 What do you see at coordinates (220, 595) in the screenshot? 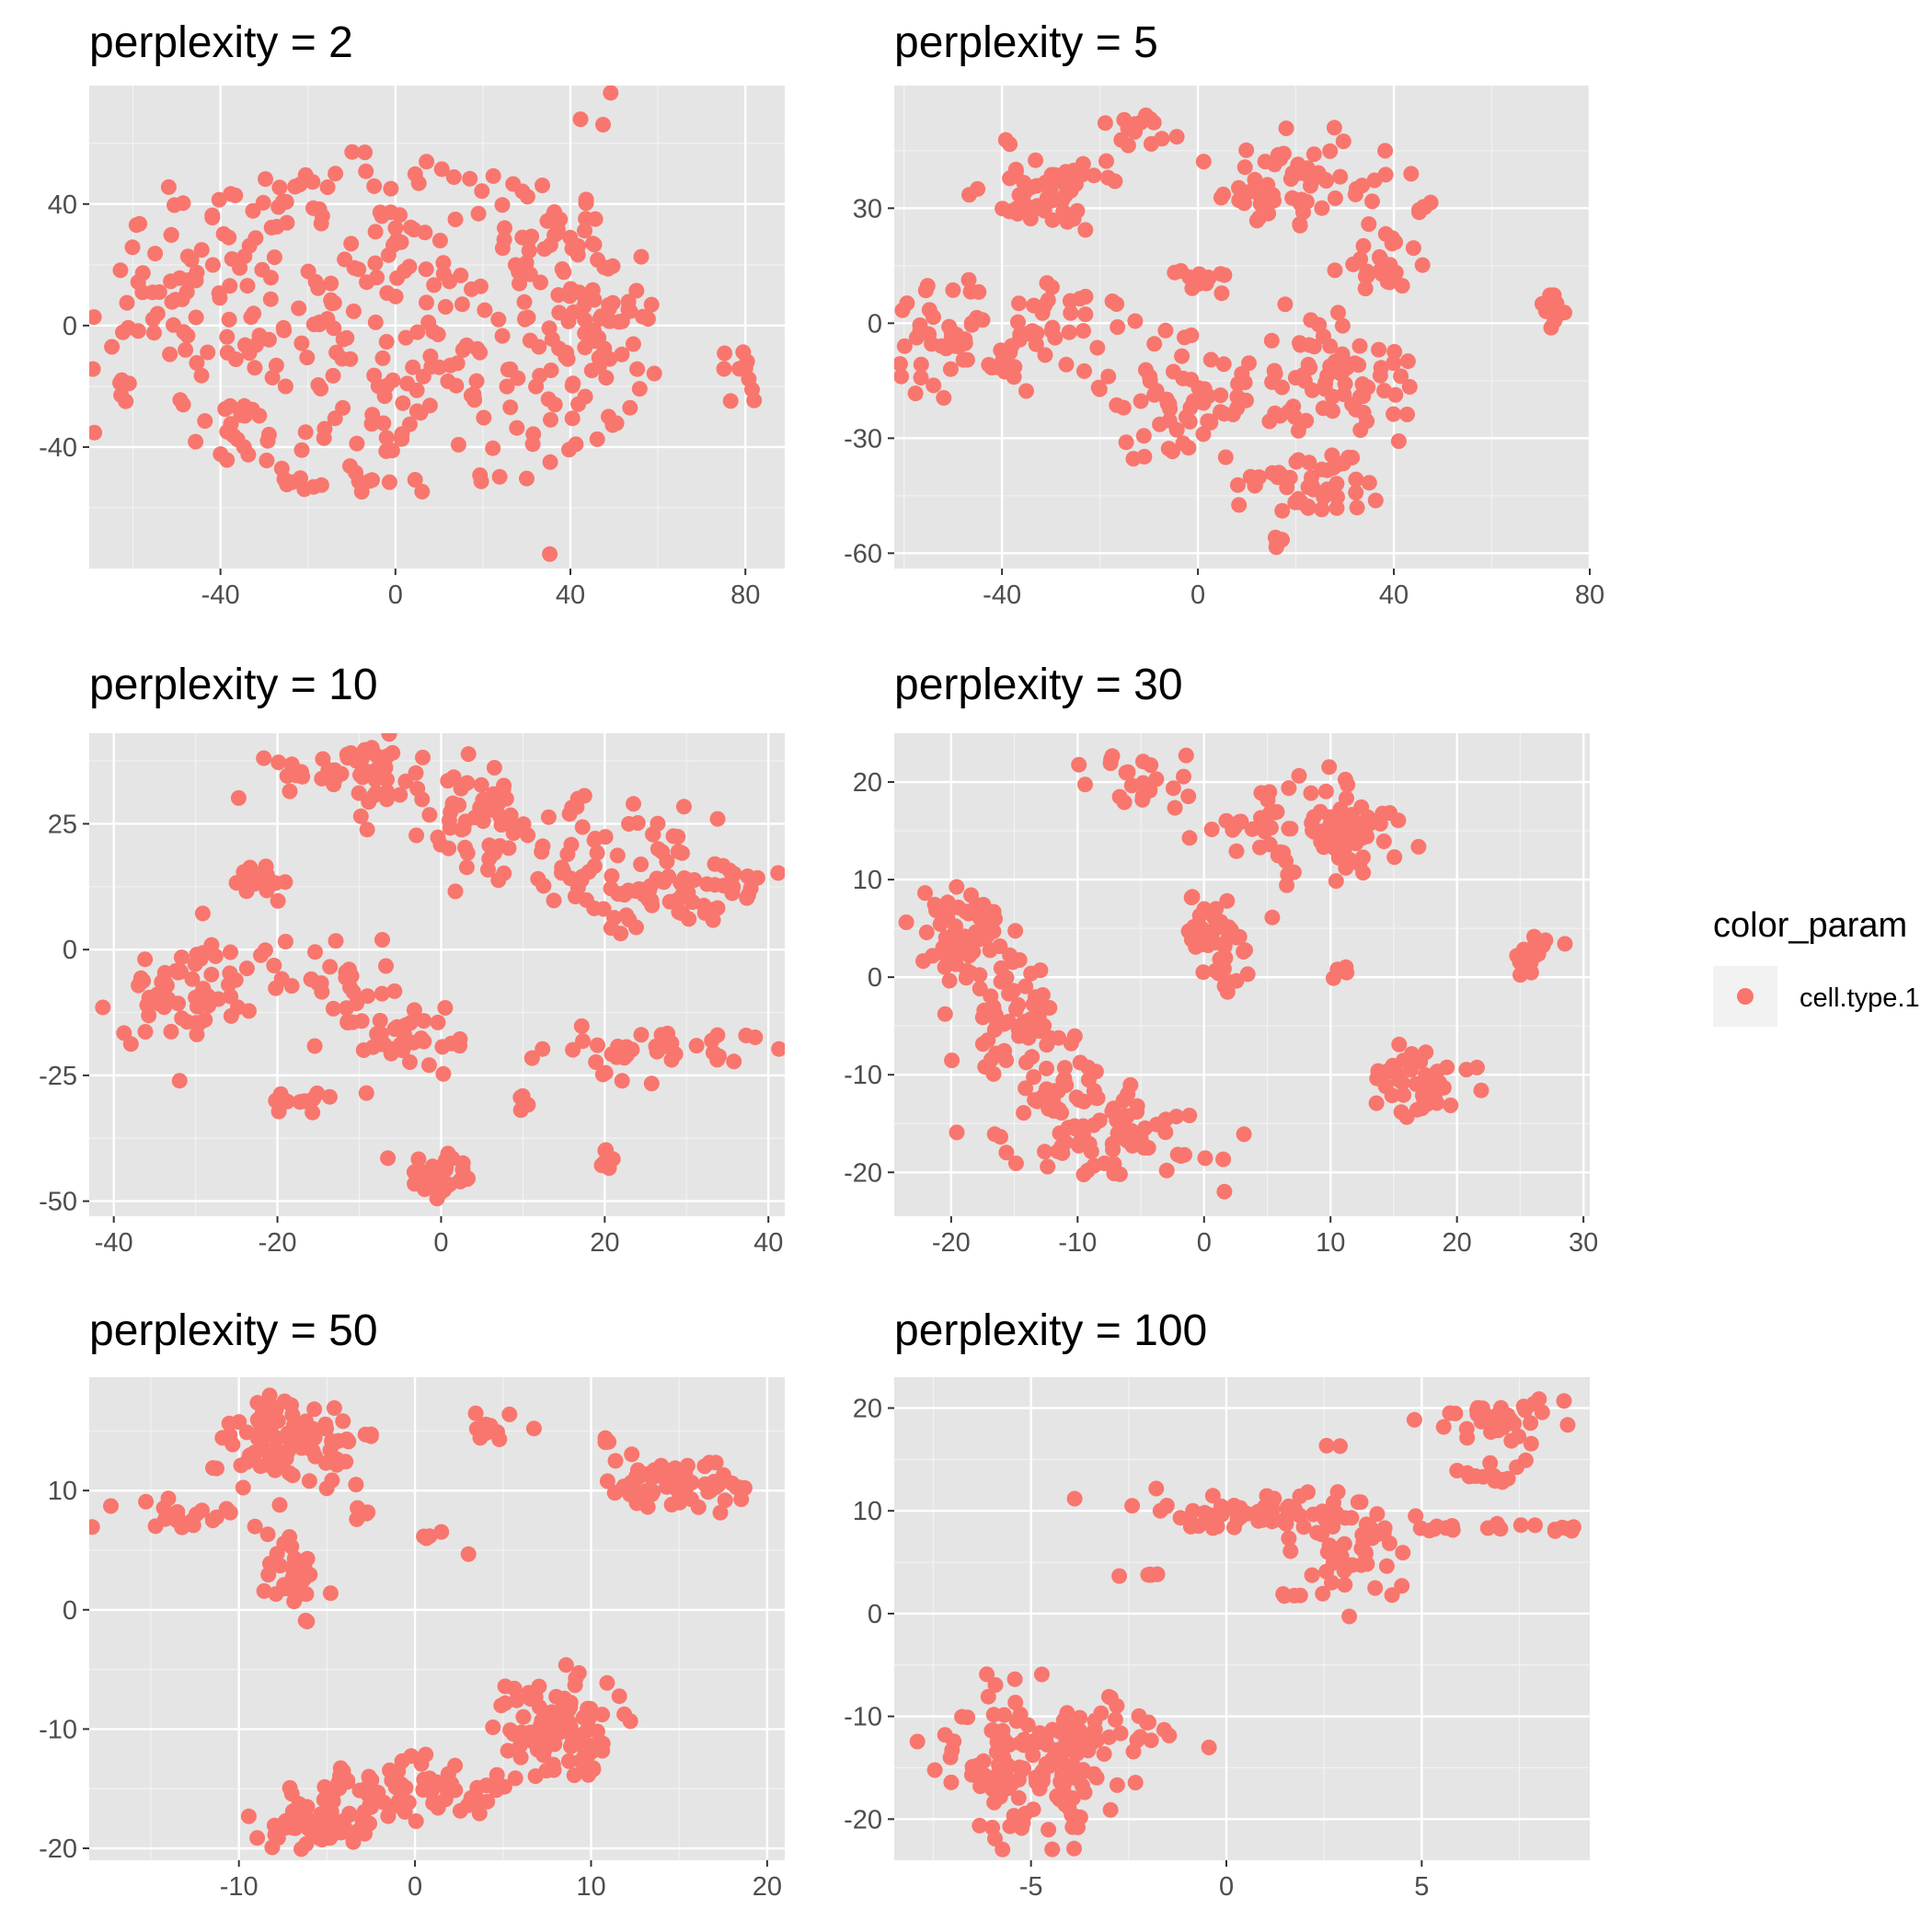
I see `x-tick-label: -40` at bounding box center [220, 595].